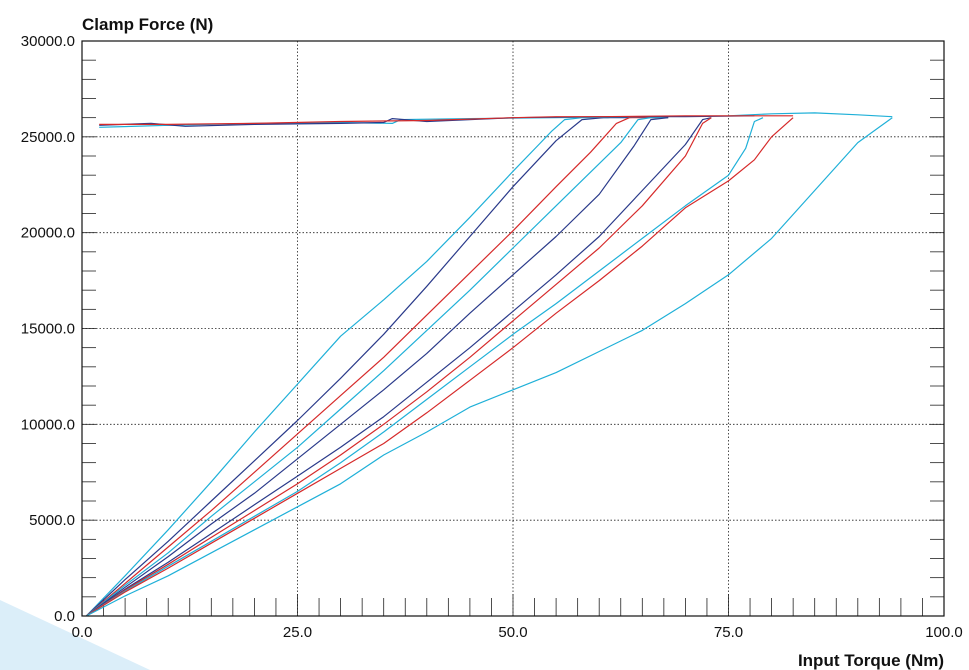 The image size is (969, 670). What do you see at coordinates (48, 424) in the screenshot?
I see `y-tick-label: 10000.0` at bounding box center [48, 424].